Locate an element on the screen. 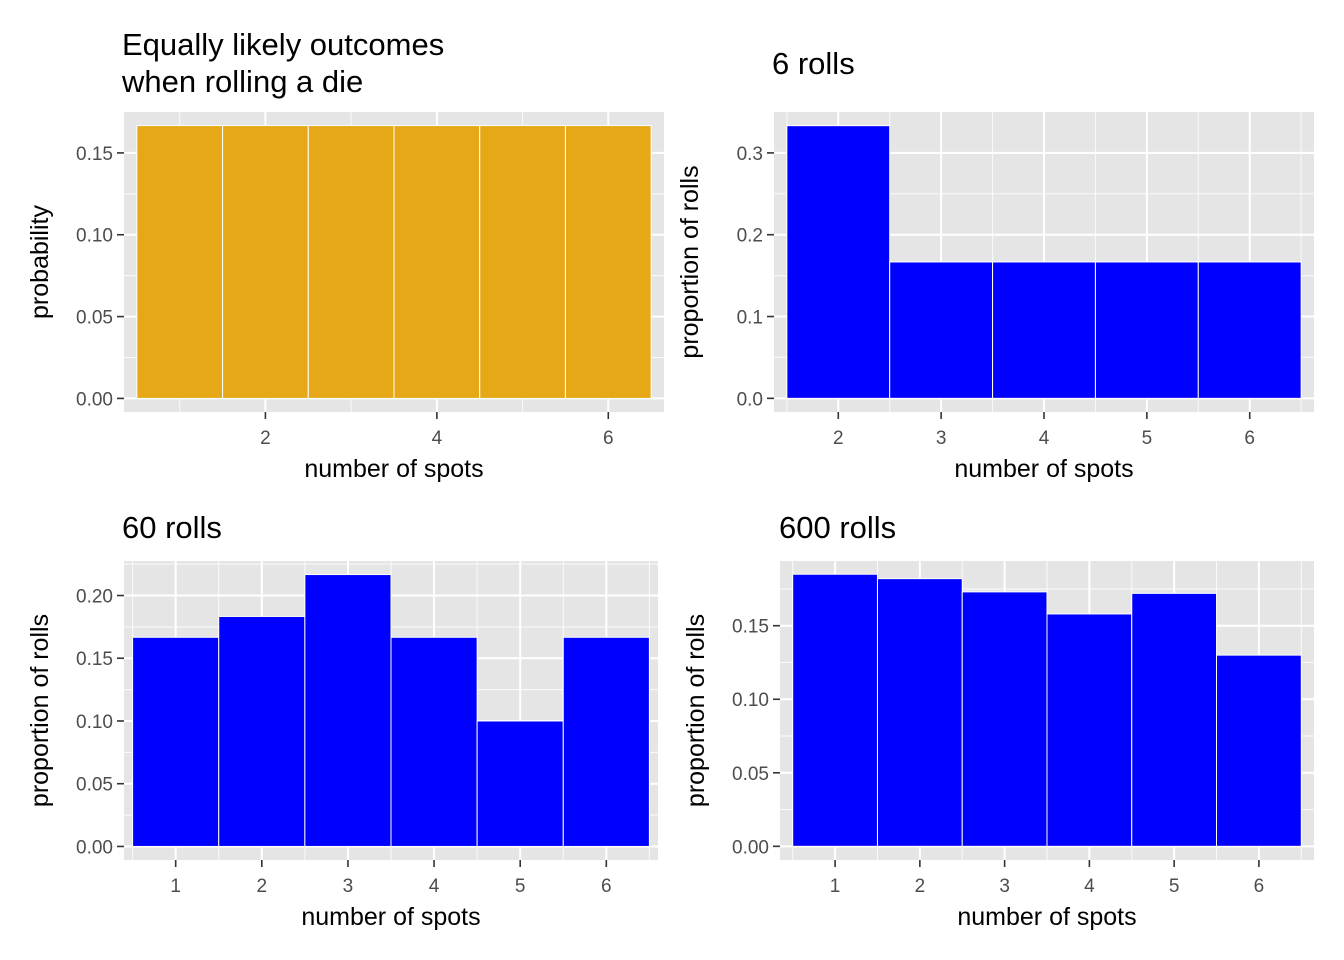 The height and width of the screenshot is (960, 1344). y-tick-label: 0.3 is located at coordinates (750, 154).